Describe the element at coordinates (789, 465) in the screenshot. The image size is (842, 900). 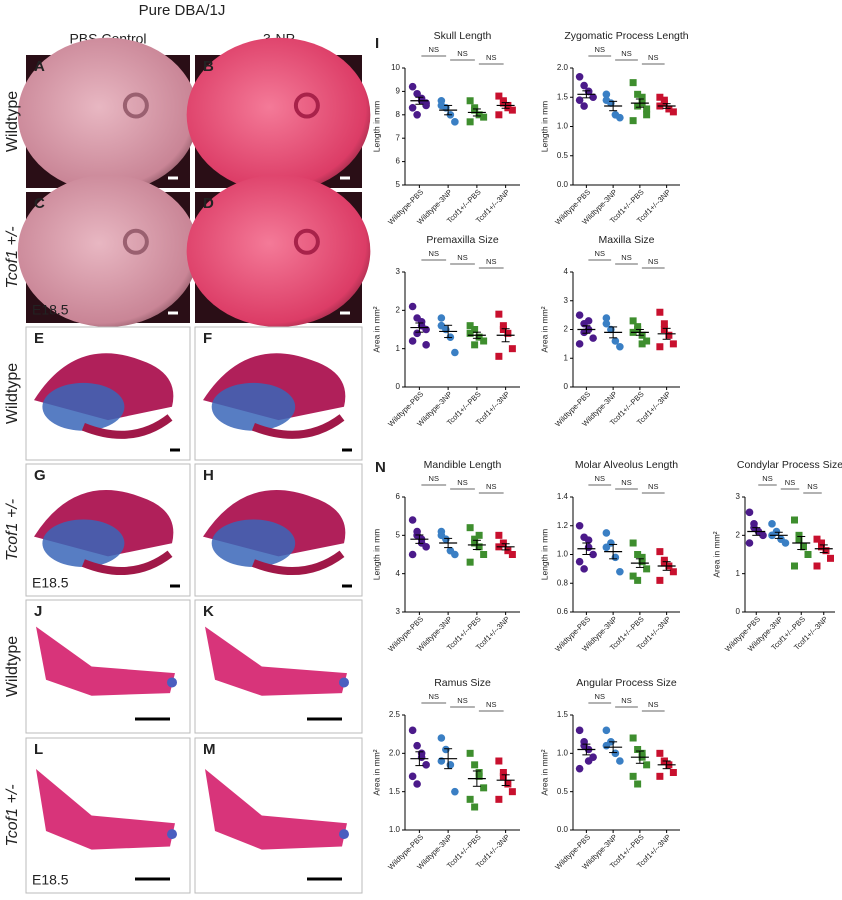
I see `chart-title: Condylar Process Size` at that location.